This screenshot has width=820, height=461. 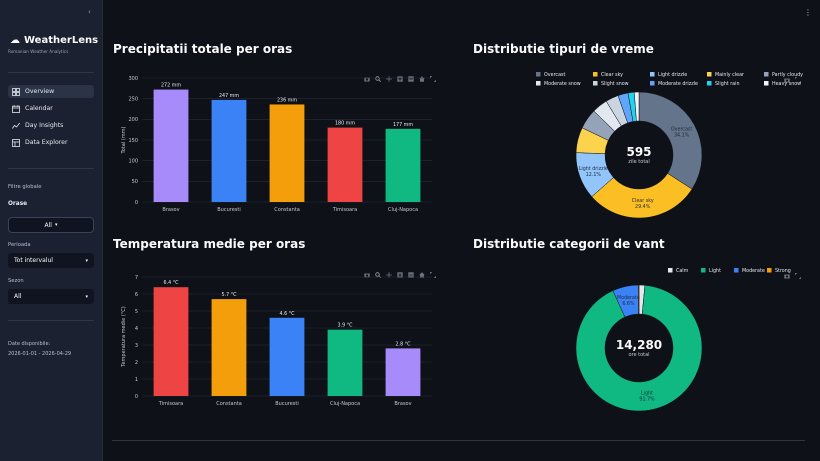 What do you see at coordinates (639, 345) in the screenshot?
I see `center-value: 14,280` at bounding box center [639, 345].